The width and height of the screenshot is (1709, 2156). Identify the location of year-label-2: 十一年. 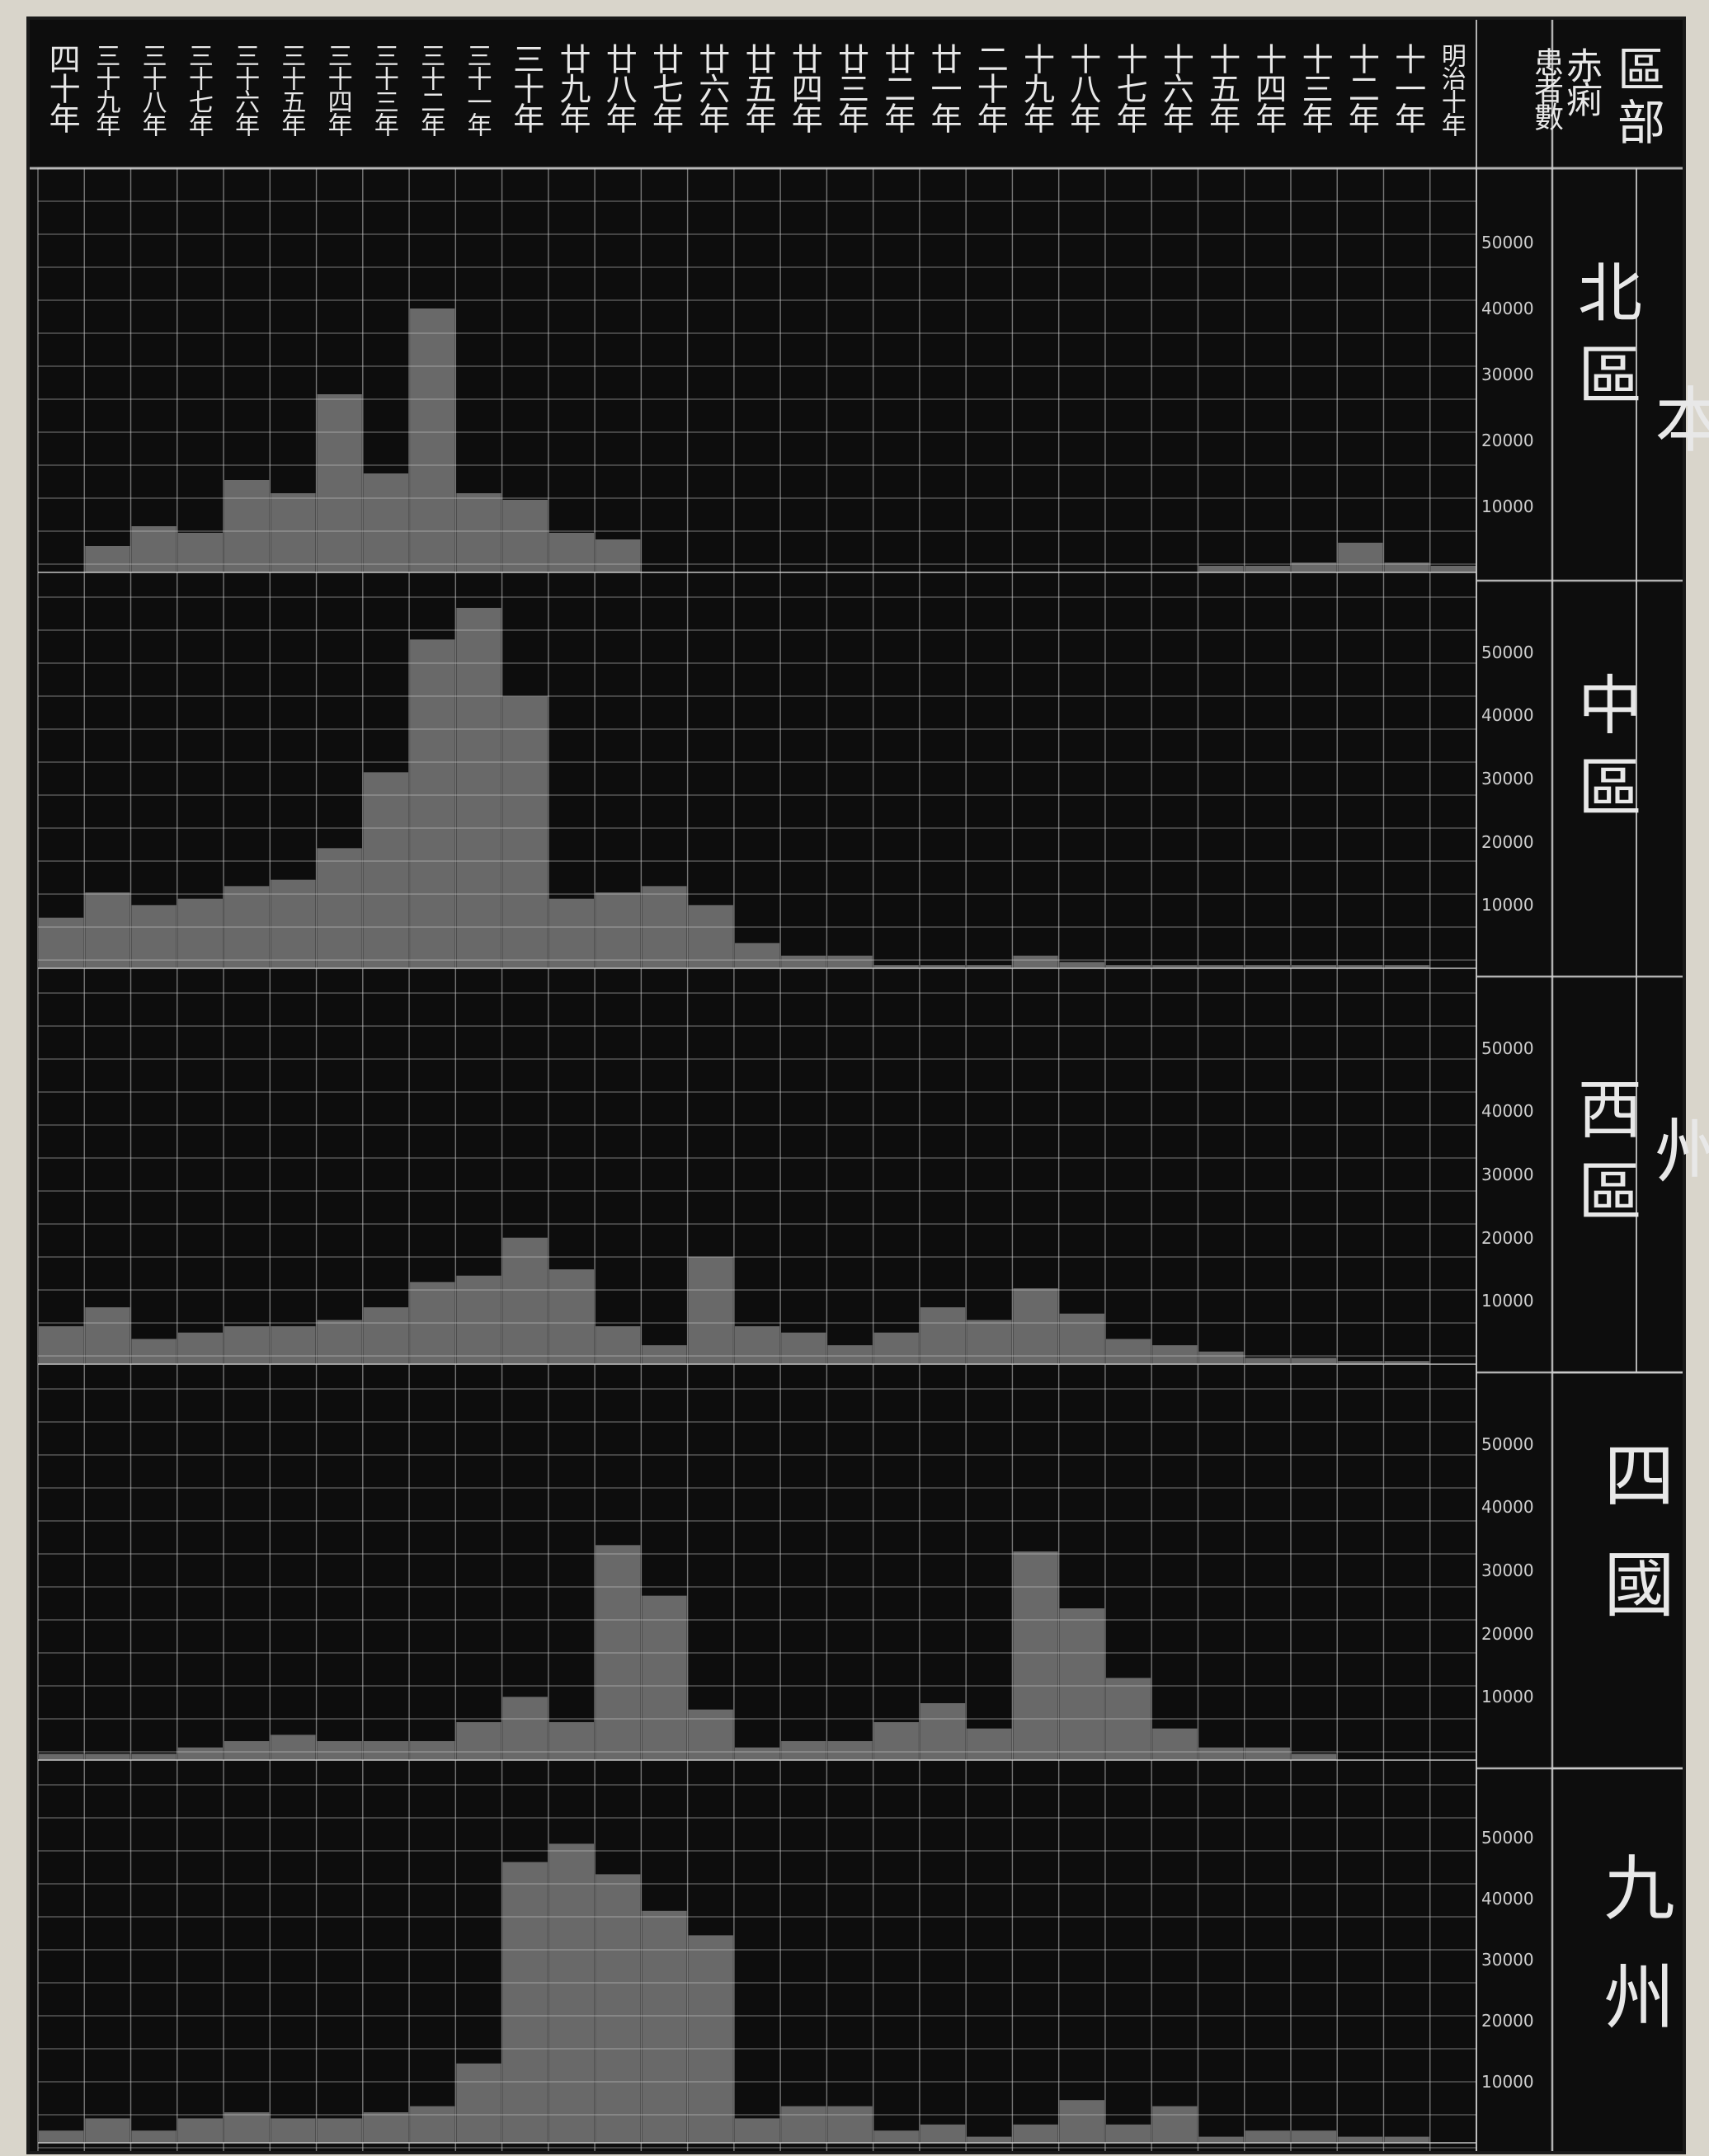
(1407, 87).